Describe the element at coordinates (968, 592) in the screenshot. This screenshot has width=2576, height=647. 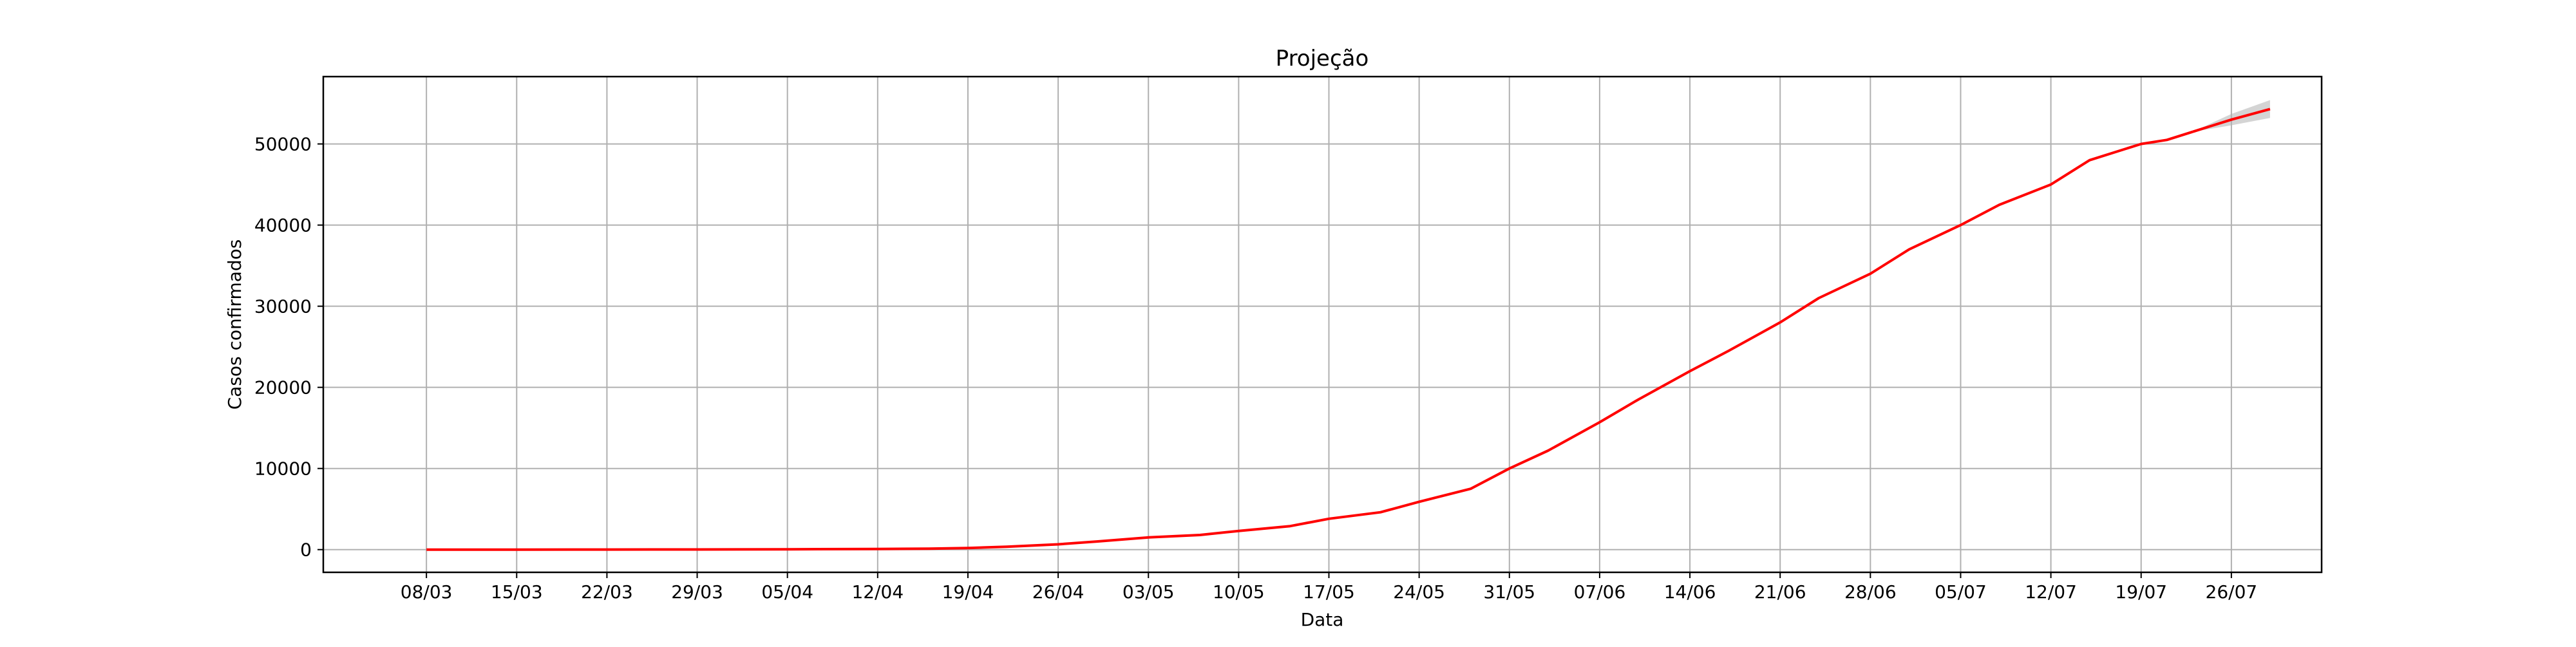
I see `x-tick-label: 19/04` at that location.